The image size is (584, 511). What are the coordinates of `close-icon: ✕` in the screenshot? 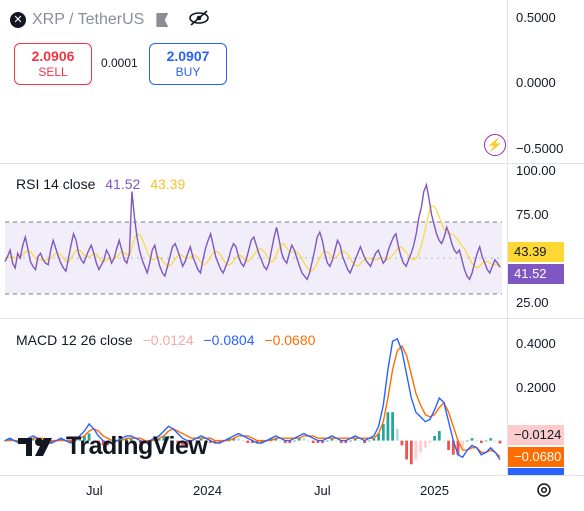 It's located at (18, 20).